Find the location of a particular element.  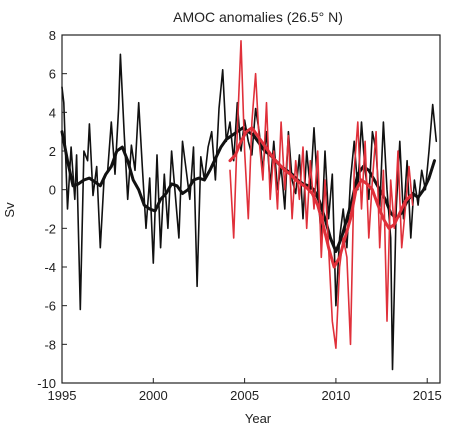

chart-title: AMOC anomalies (26.5° N) is located at coordinates (258, 17).